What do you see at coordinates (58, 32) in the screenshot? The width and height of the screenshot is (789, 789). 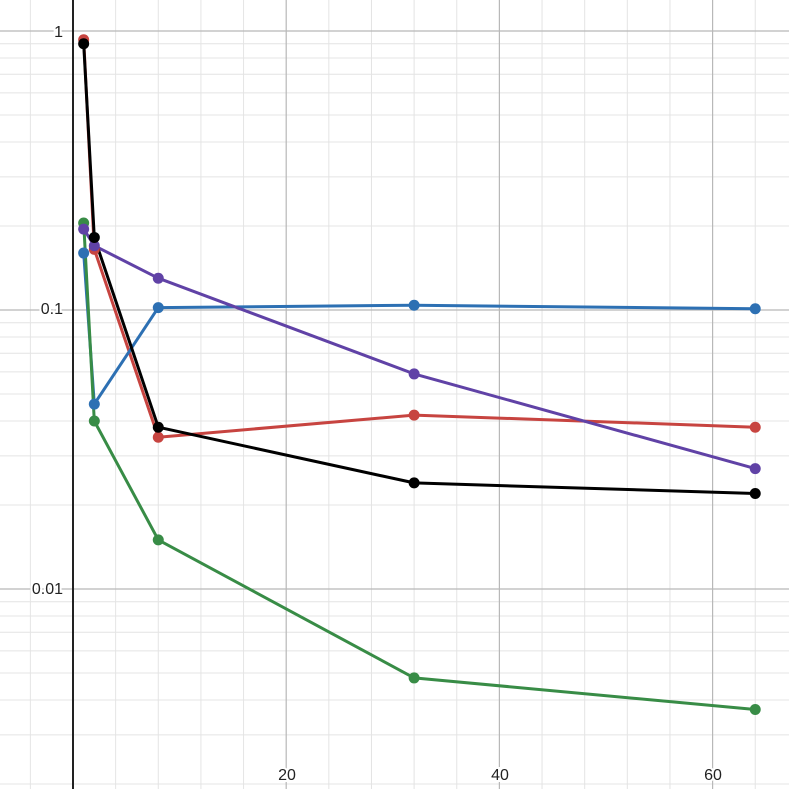 I see `y-tick-label-1: 1` at bounding box center [58, 32].